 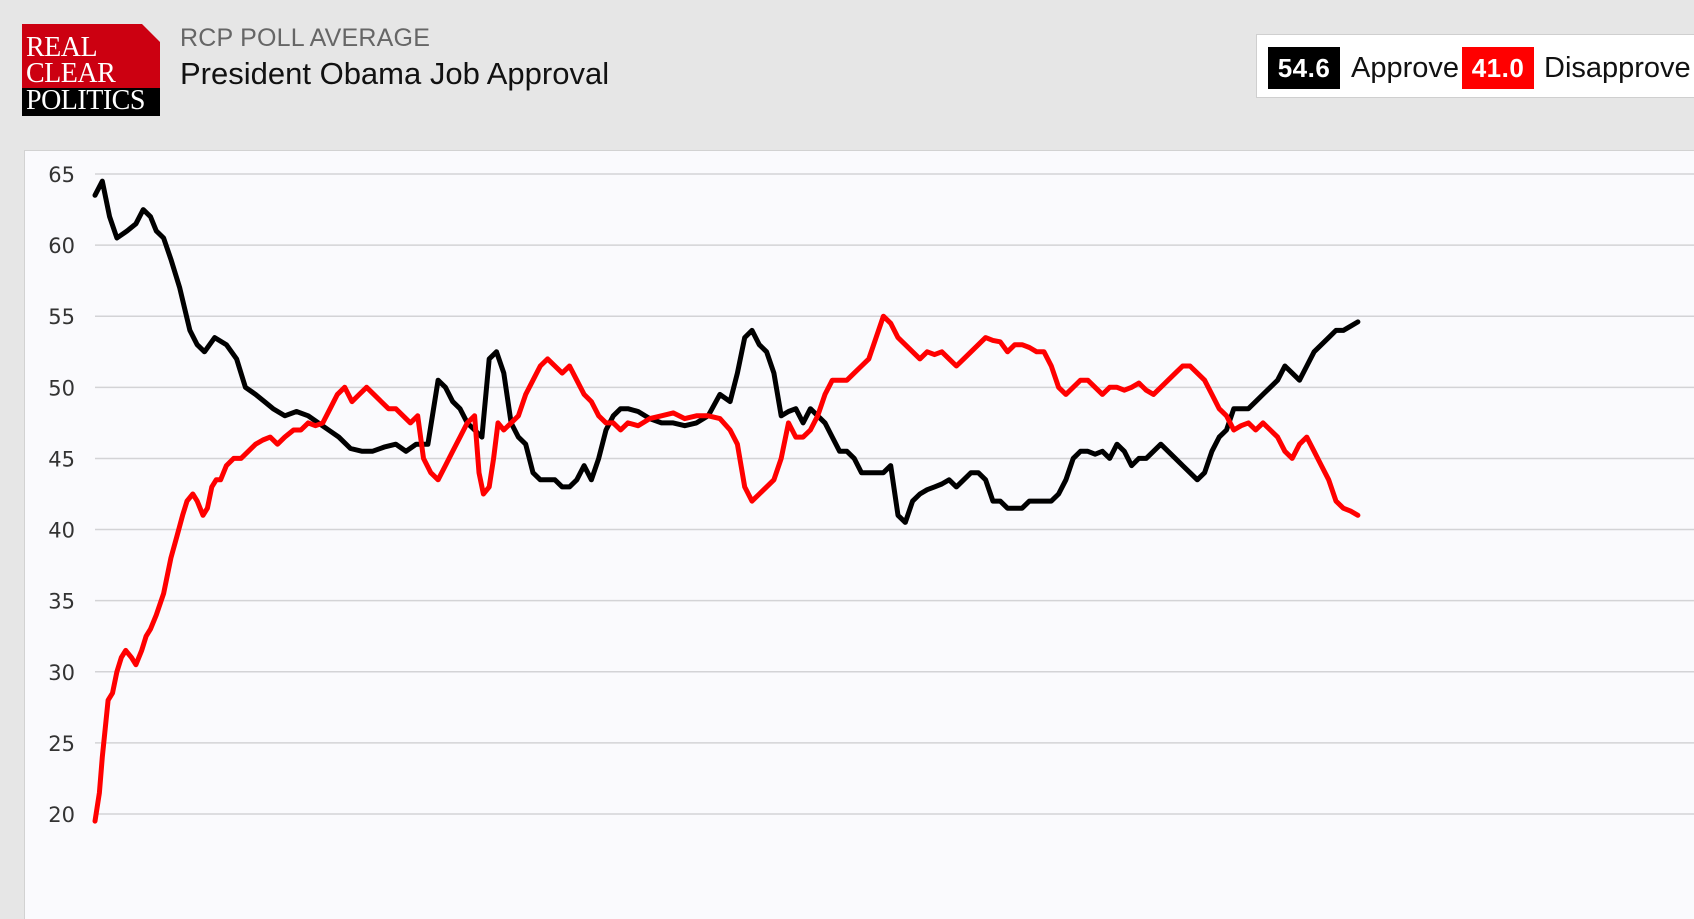 I want to click on logo-band, so click(x=91, y=102).